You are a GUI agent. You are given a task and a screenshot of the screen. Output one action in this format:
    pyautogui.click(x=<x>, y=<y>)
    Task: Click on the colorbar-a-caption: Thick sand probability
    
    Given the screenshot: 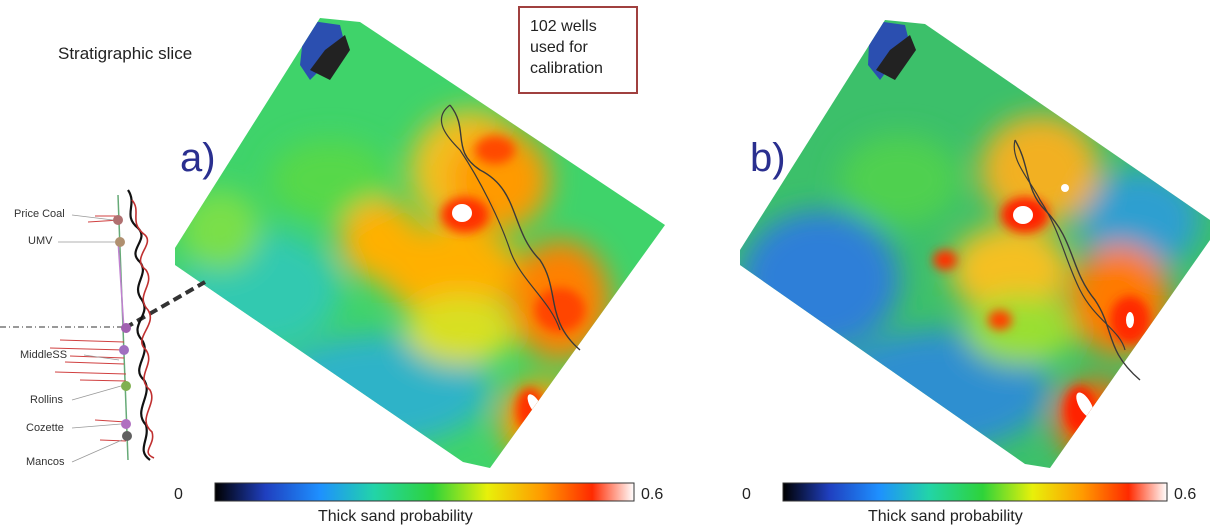 What is the action you would take?
    pyautogui.click(x=395, y=516)
    